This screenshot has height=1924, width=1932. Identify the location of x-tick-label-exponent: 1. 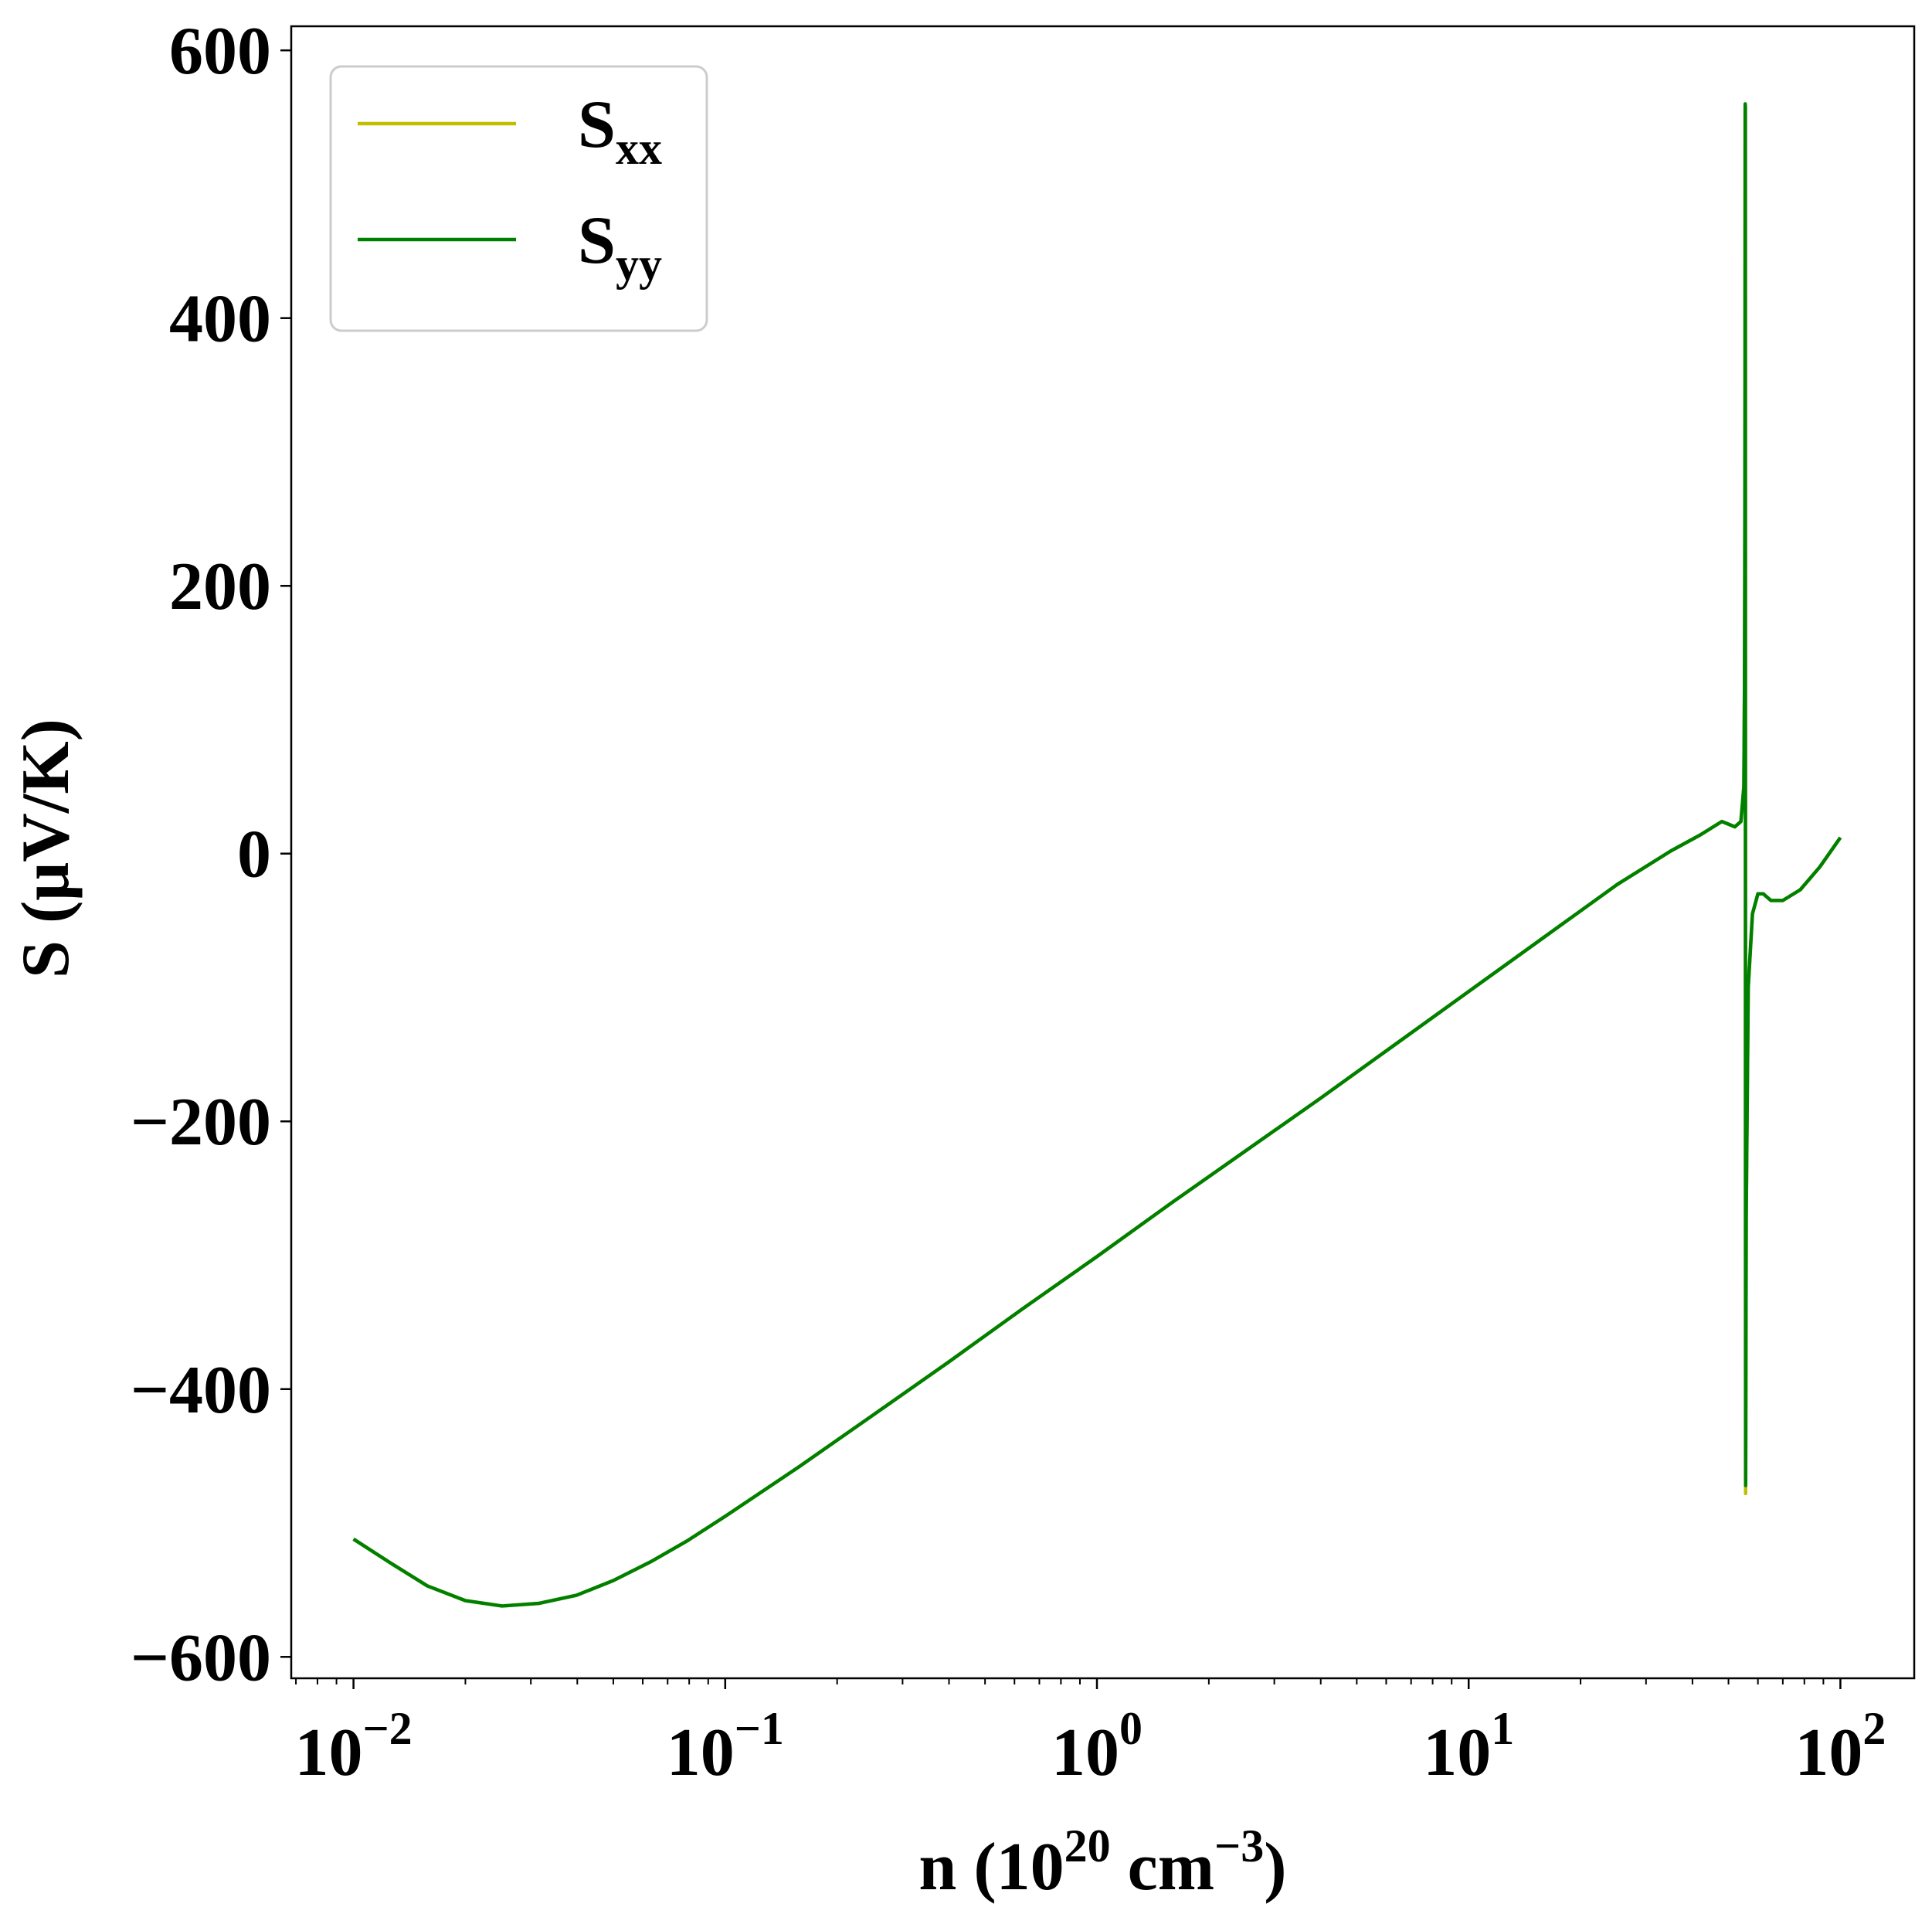
(1503, 1728).